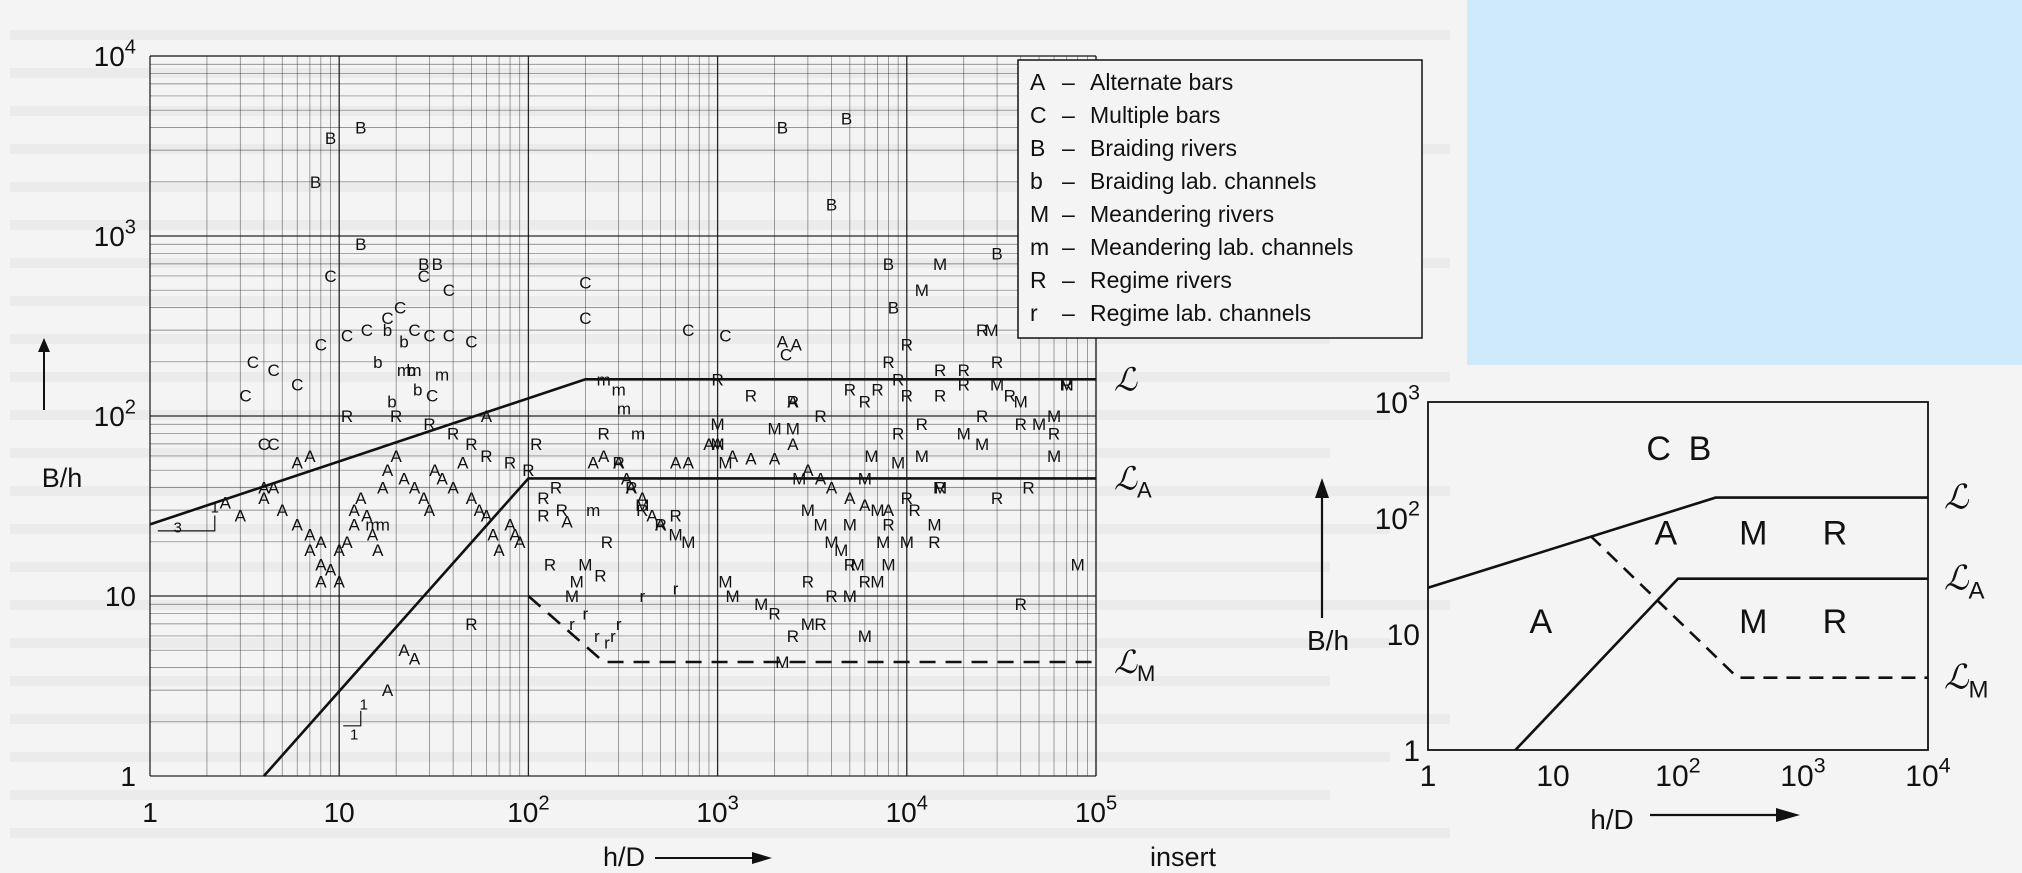  I want to click on legend-code: B, so click(1037, 148).